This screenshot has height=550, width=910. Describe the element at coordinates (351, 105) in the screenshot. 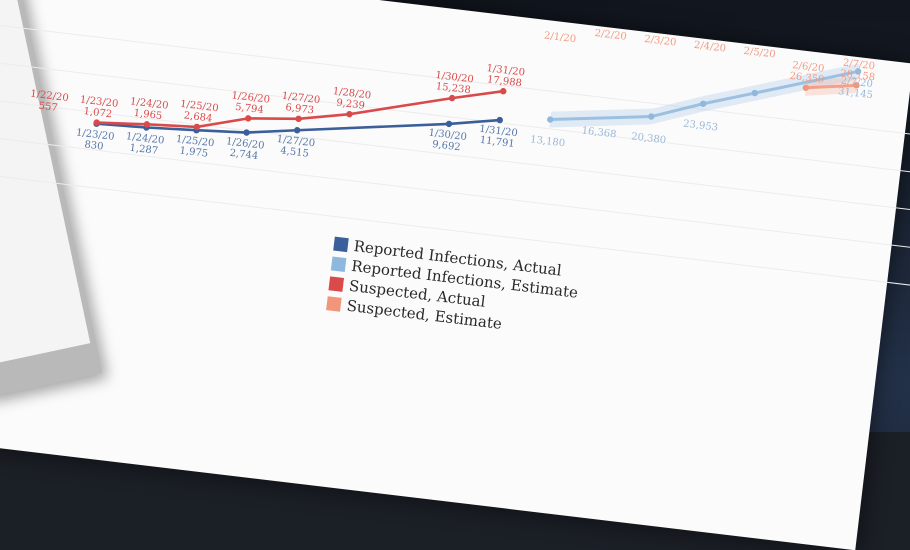

I see `data-label-value: 9,239` at that location.